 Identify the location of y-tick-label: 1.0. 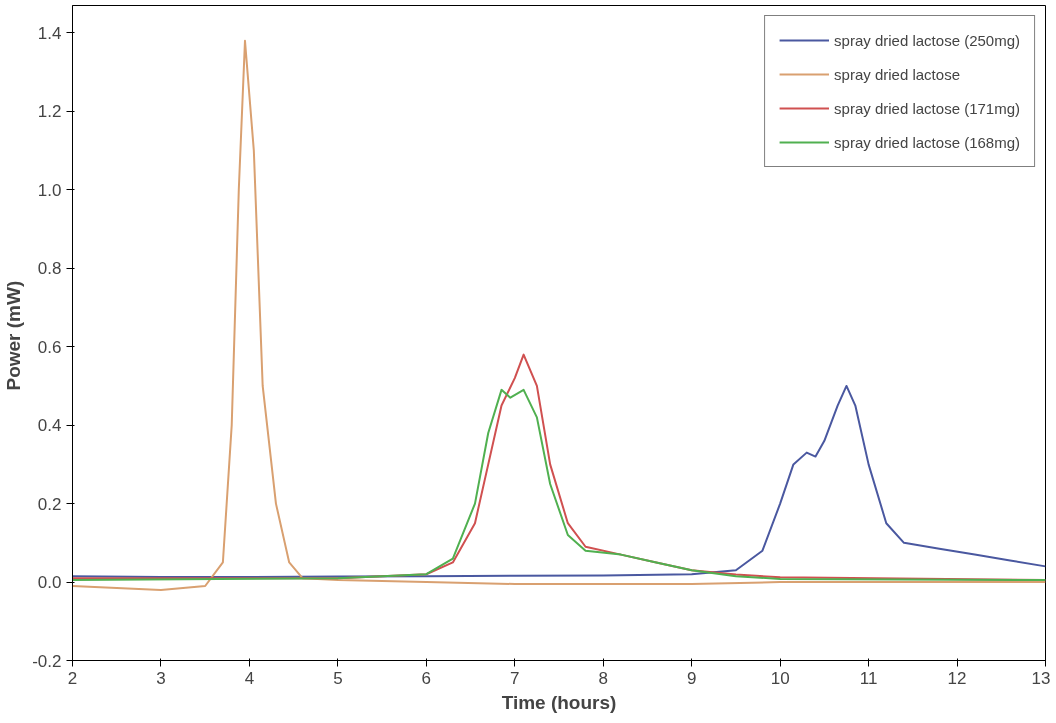
(49, 190).